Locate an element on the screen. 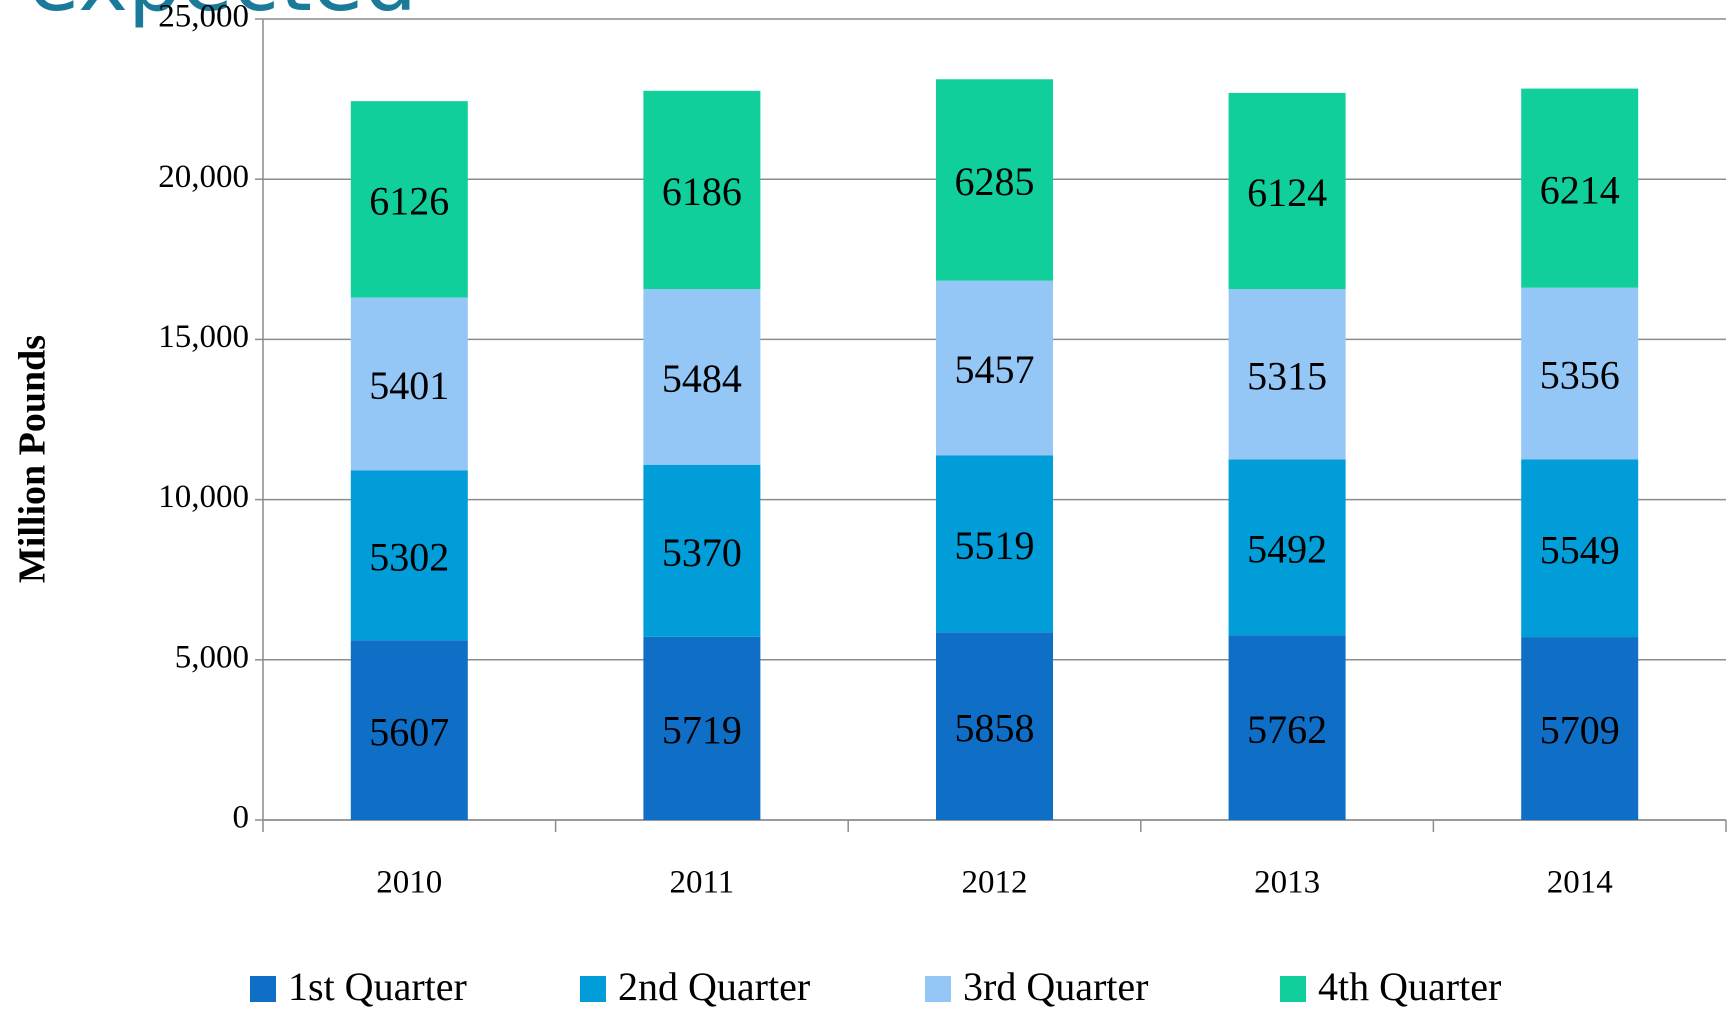  value-label: 5719 is located at coordinates (702, 730).